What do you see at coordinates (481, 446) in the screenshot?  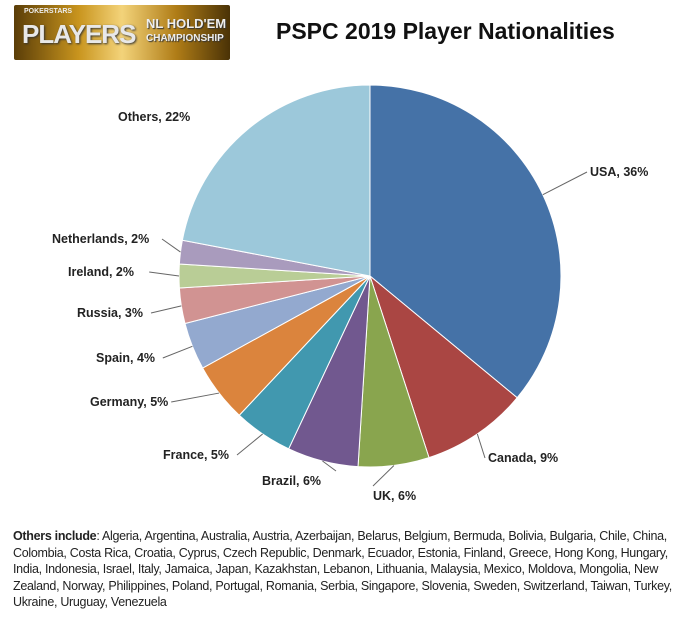 I see `leader-line-canada` at bounding box center [481, 446].